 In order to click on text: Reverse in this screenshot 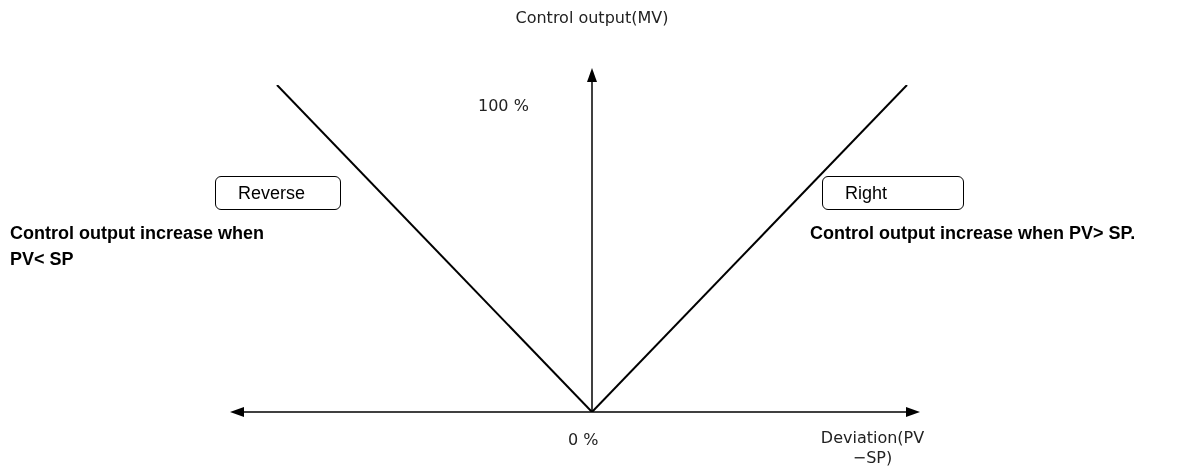, I will do `click(278, 193)`.